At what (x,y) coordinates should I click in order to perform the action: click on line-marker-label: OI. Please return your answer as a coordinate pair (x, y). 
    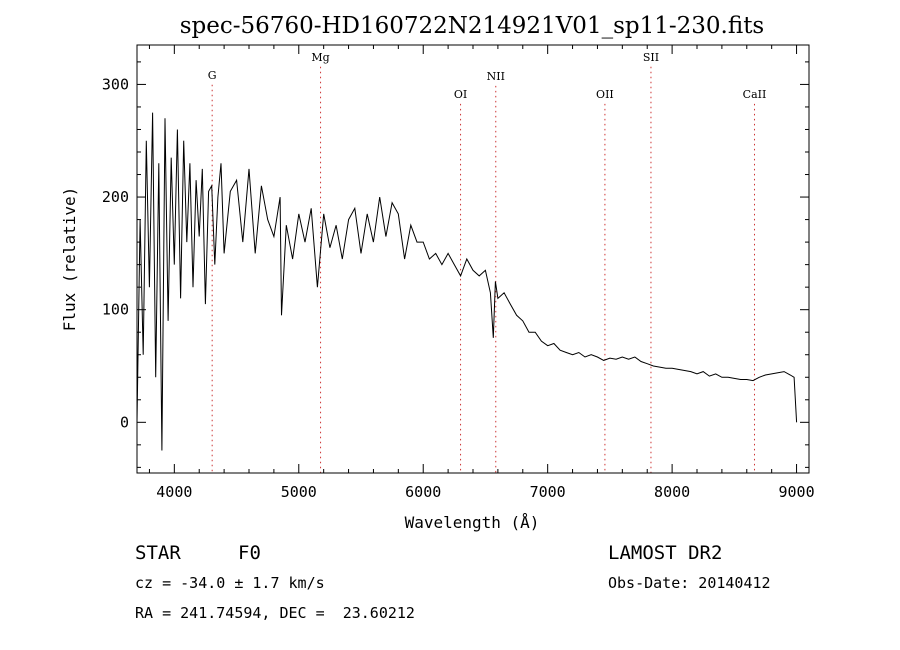
    Looking at the image, I should click on (460, 94).